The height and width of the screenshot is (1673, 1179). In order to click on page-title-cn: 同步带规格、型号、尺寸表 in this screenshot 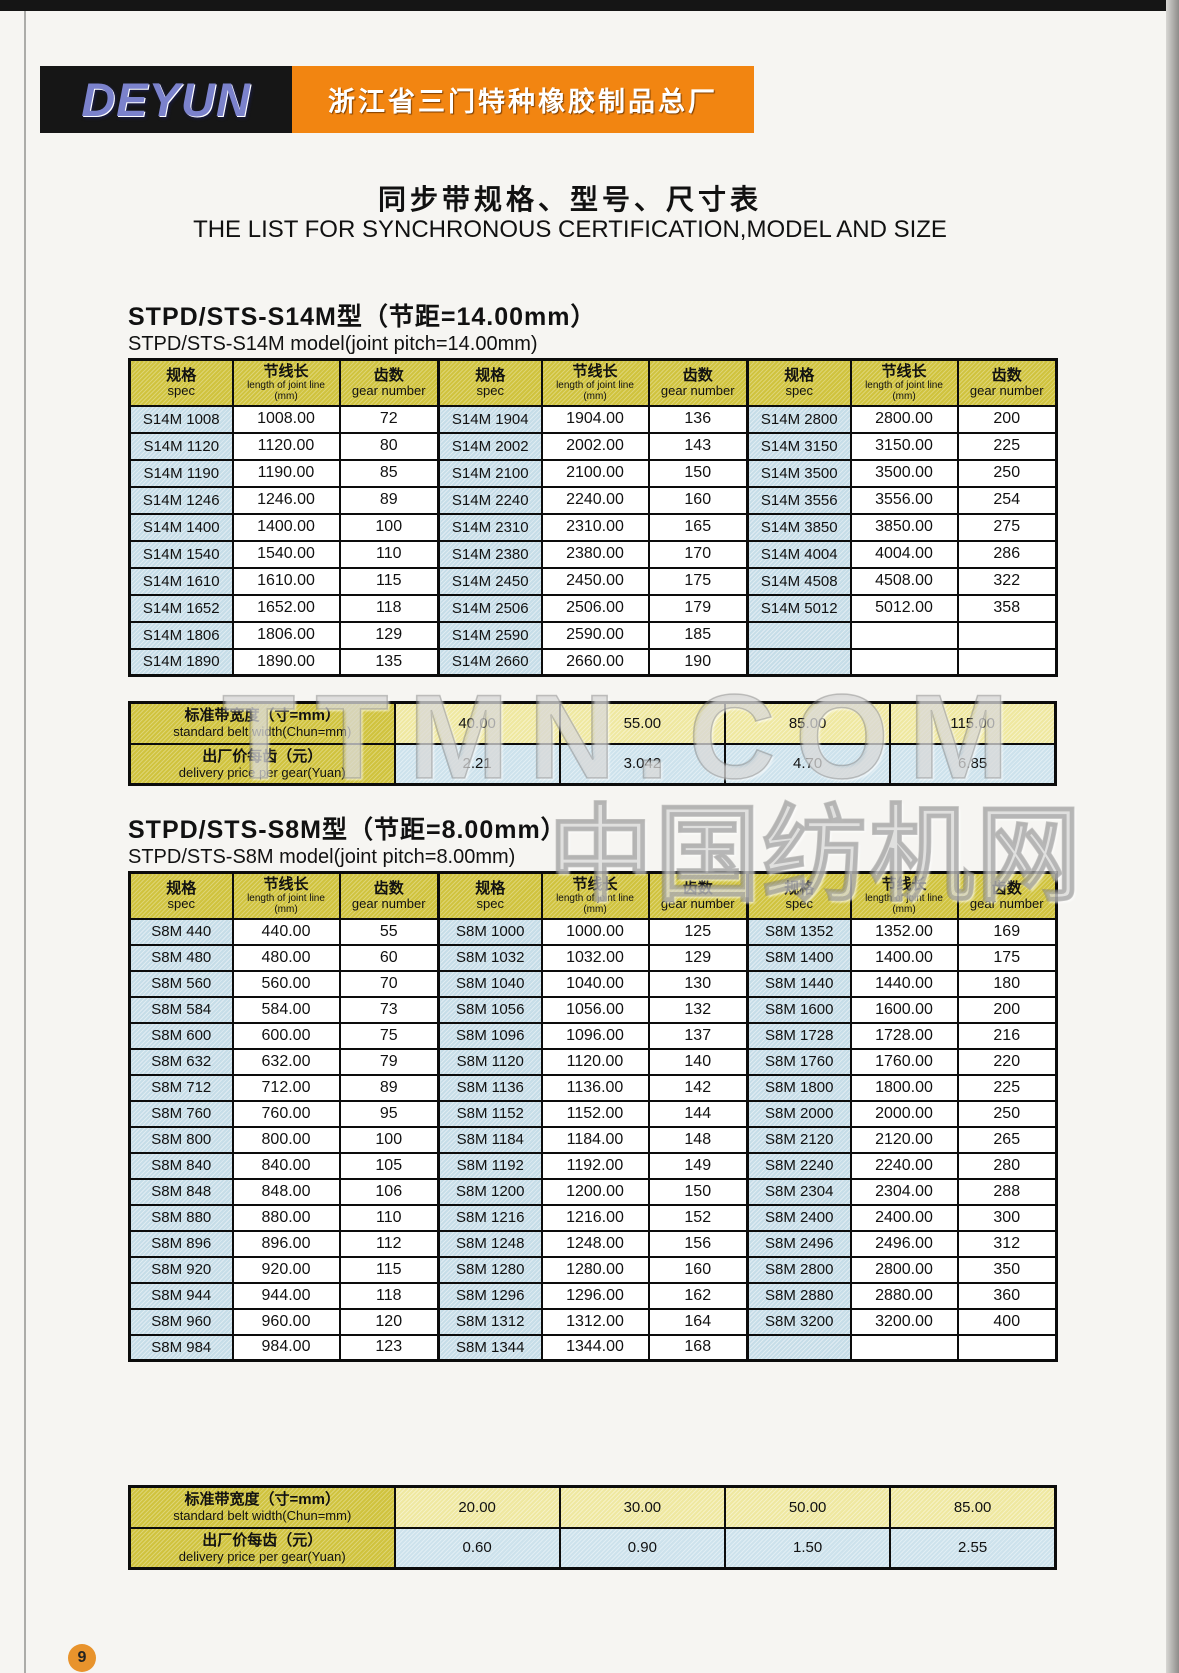, I will do `click(569, 199)`.